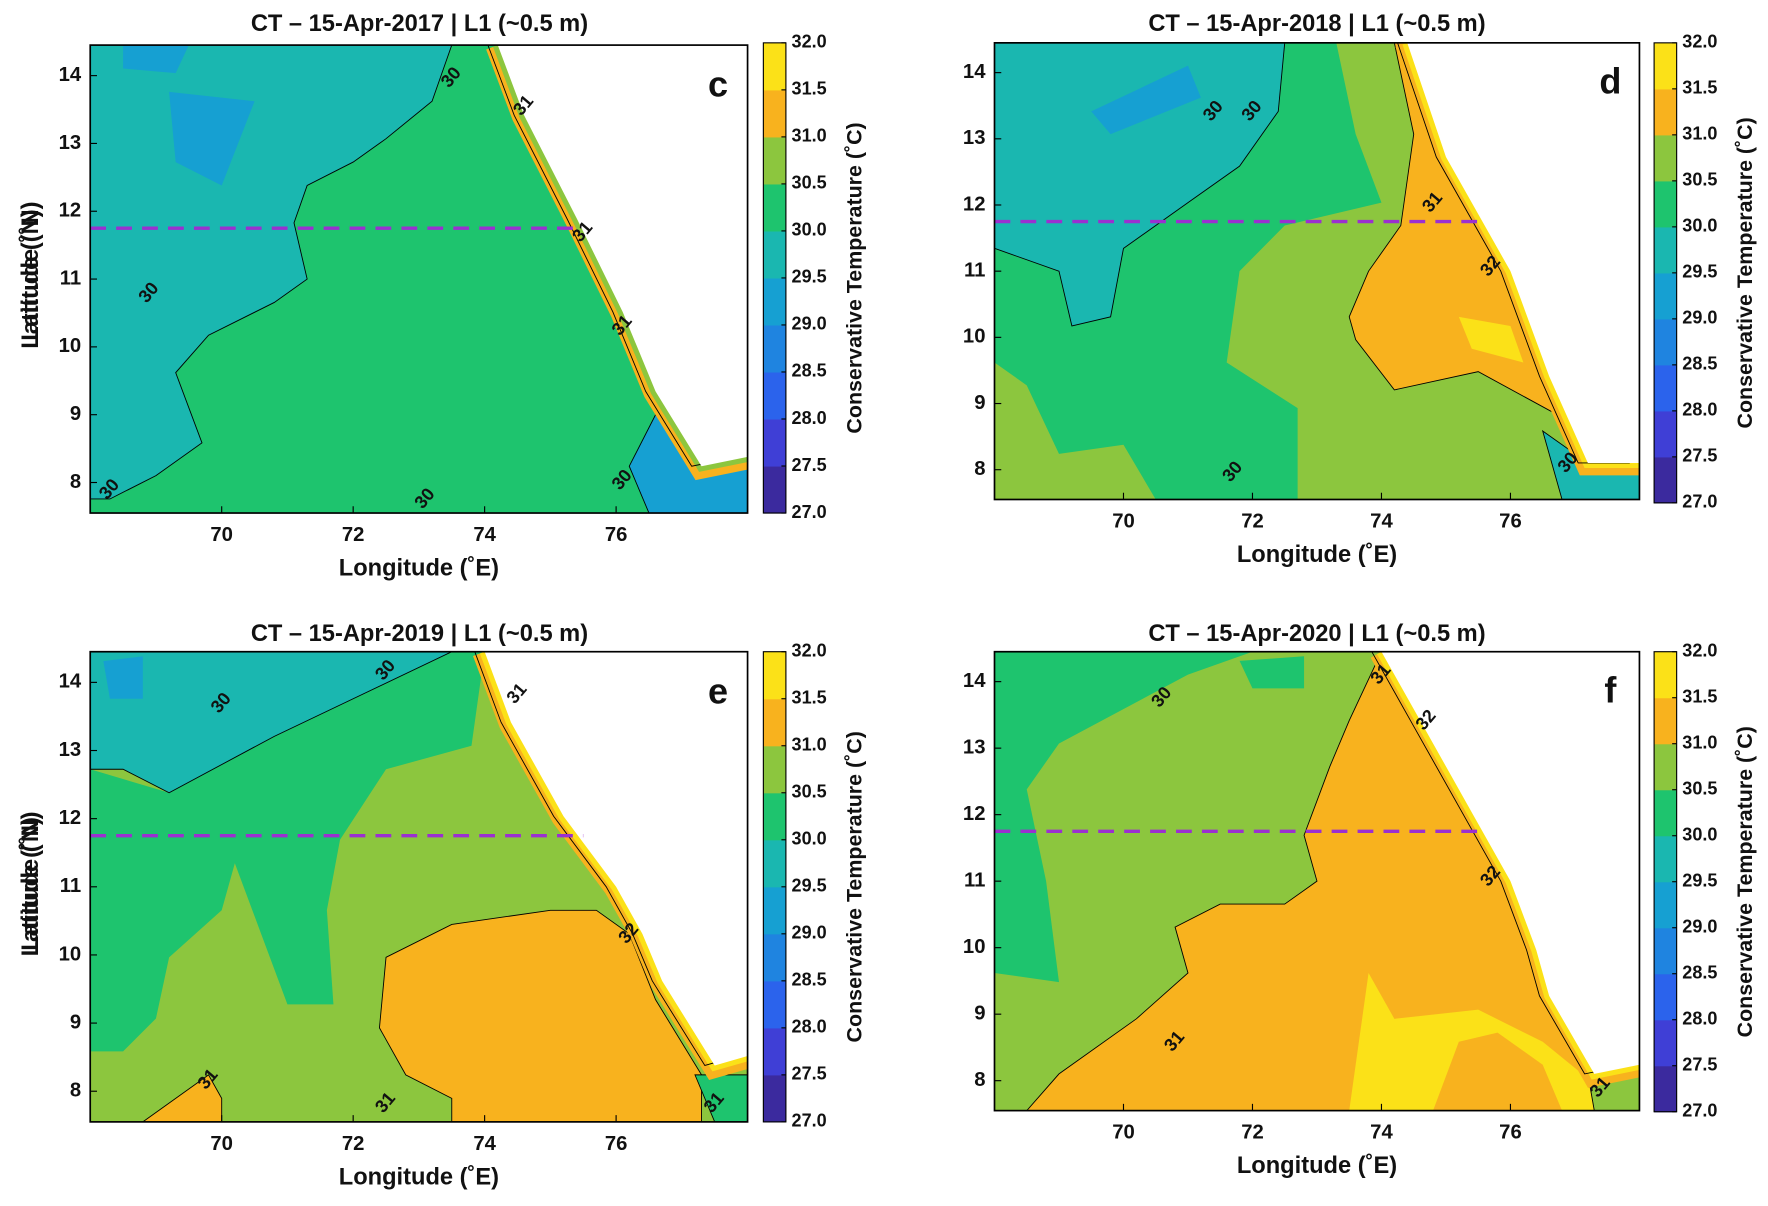 The image size is (1768, 1206). What do you see at coordinates (419, 24) in the screenshot?
I see `panel-title: CT – 15-Apr-2017 | L1 (~0.5 m)` at bounding box center [419, 24].